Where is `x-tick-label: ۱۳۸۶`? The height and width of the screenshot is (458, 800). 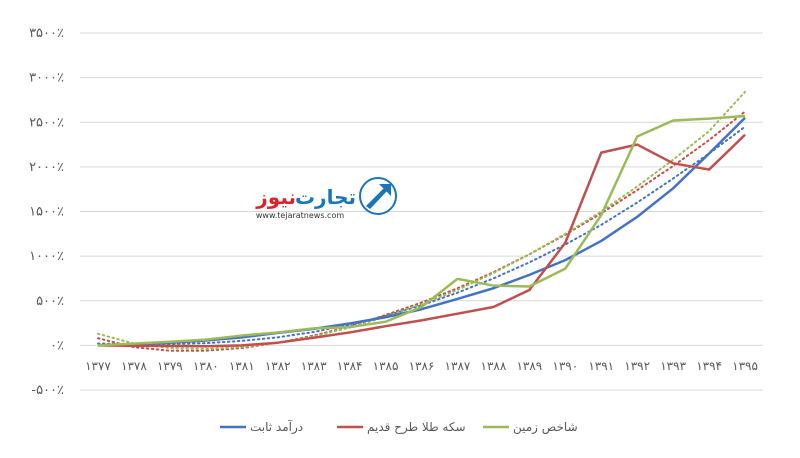 x-tick-label: ۱۳۸۶ is located at coordinates (422, 366).